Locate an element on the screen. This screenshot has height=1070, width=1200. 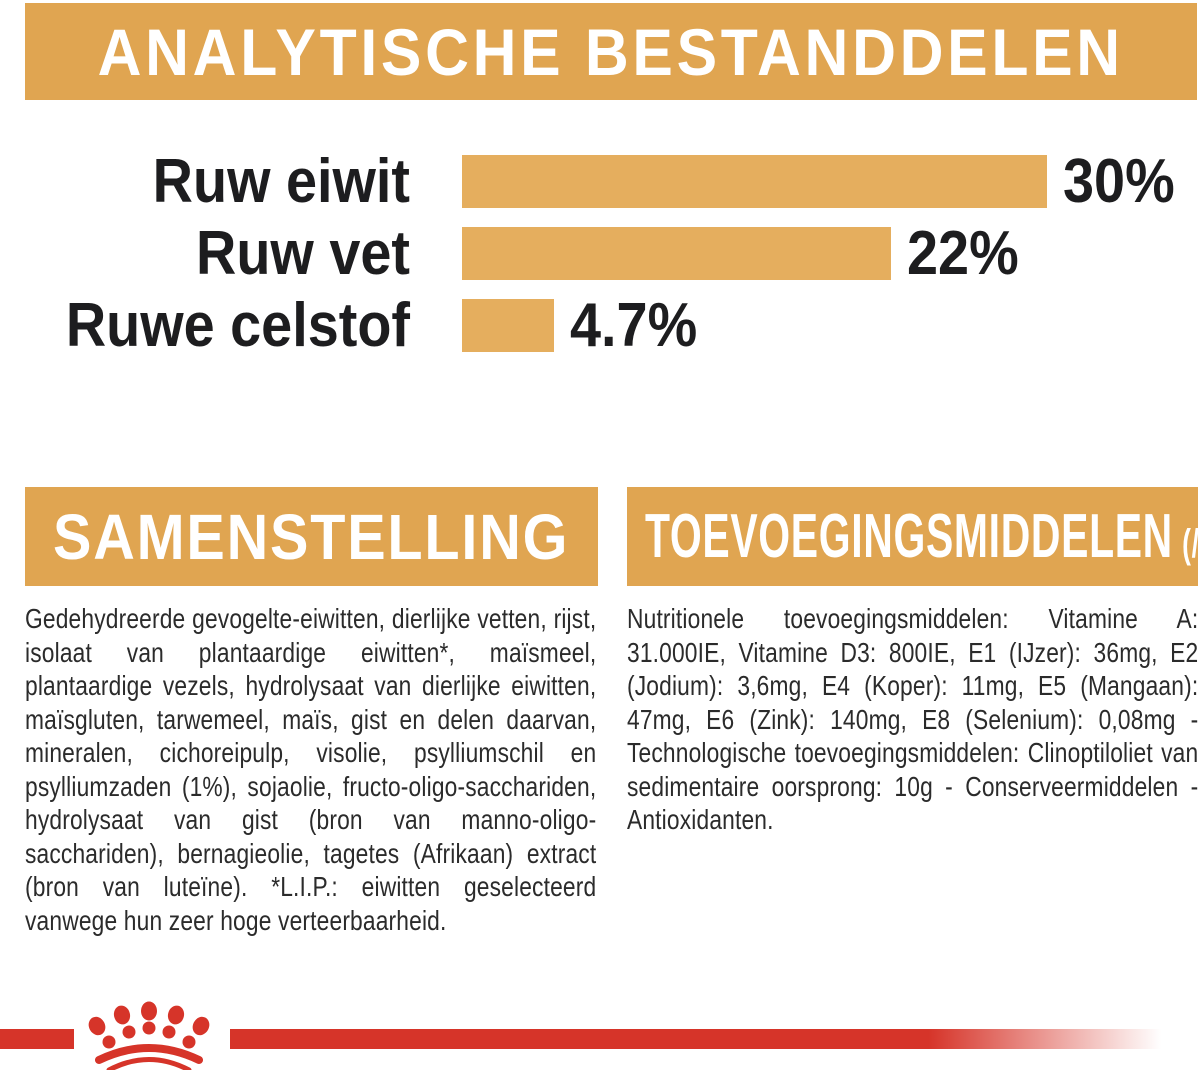
composition-header-banner: SAMENSTELLING is located at coordinates (311, 536).